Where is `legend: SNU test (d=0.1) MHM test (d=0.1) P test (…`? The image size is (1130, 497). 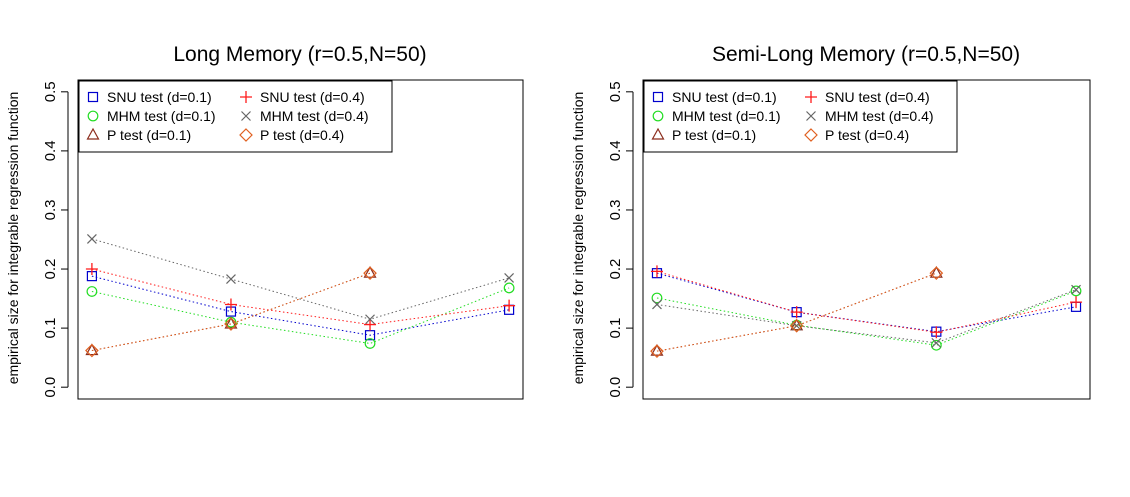
legend: SNU test (d=0.1) MHM test (d=0.1) P test (… is located at coordinates (235, 116).